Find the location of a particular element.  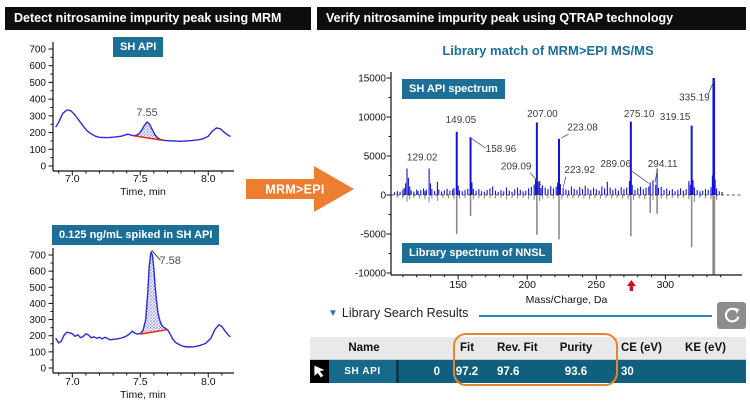

svg-text: 319.15 is located at coordinates (675, 117).